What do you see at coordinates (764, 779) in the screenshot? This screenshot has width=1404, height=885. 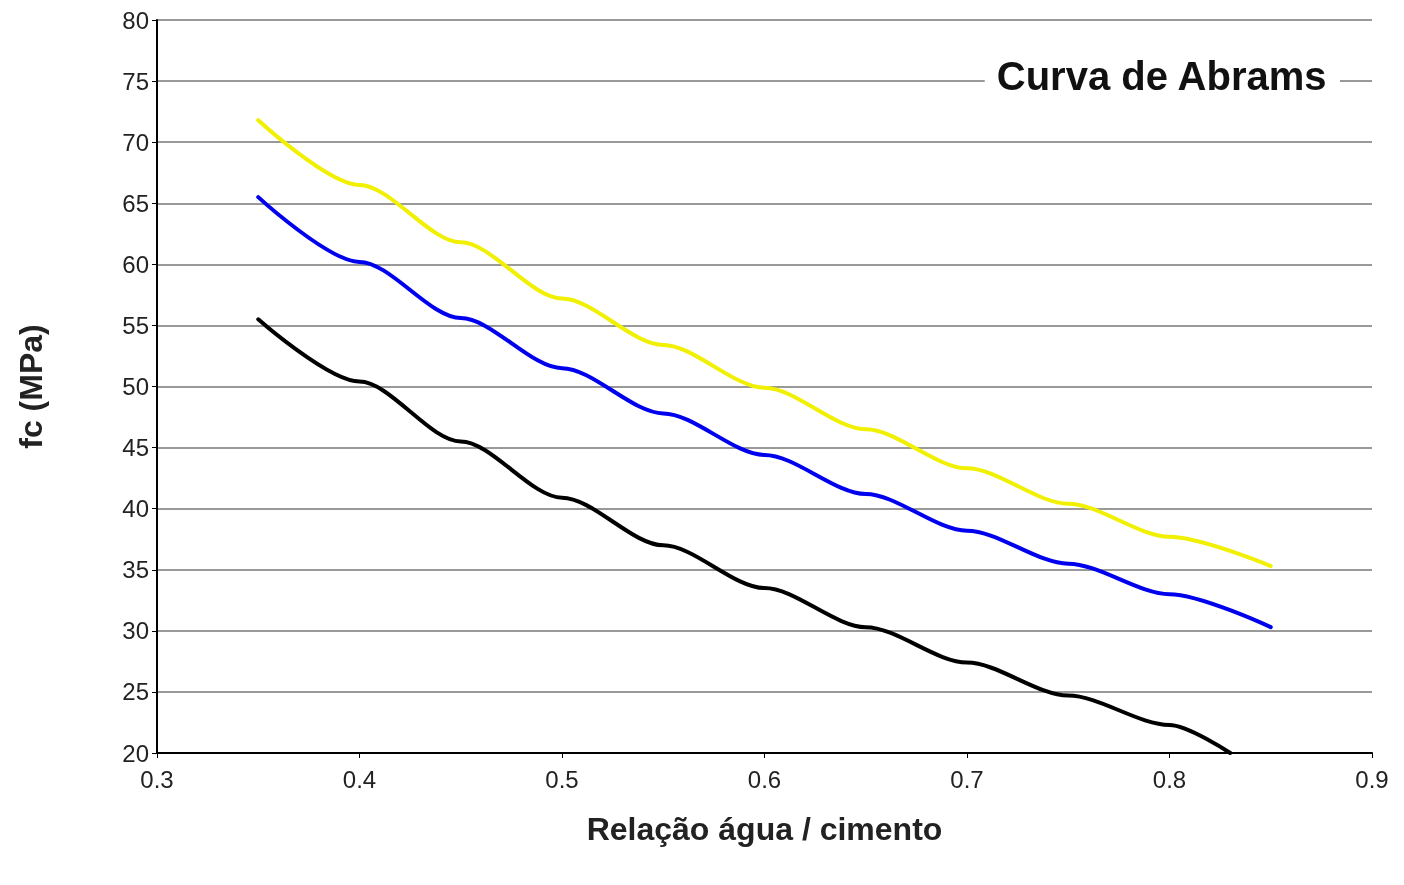 I see `x-tick-label: 0.6` at bounding box center [764, 779].